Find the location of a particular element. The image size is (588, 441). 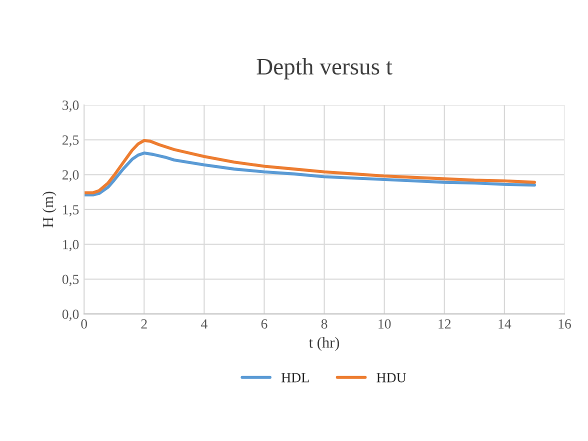

y-tick-label: 0,0 is located at coordinates (70, 315).